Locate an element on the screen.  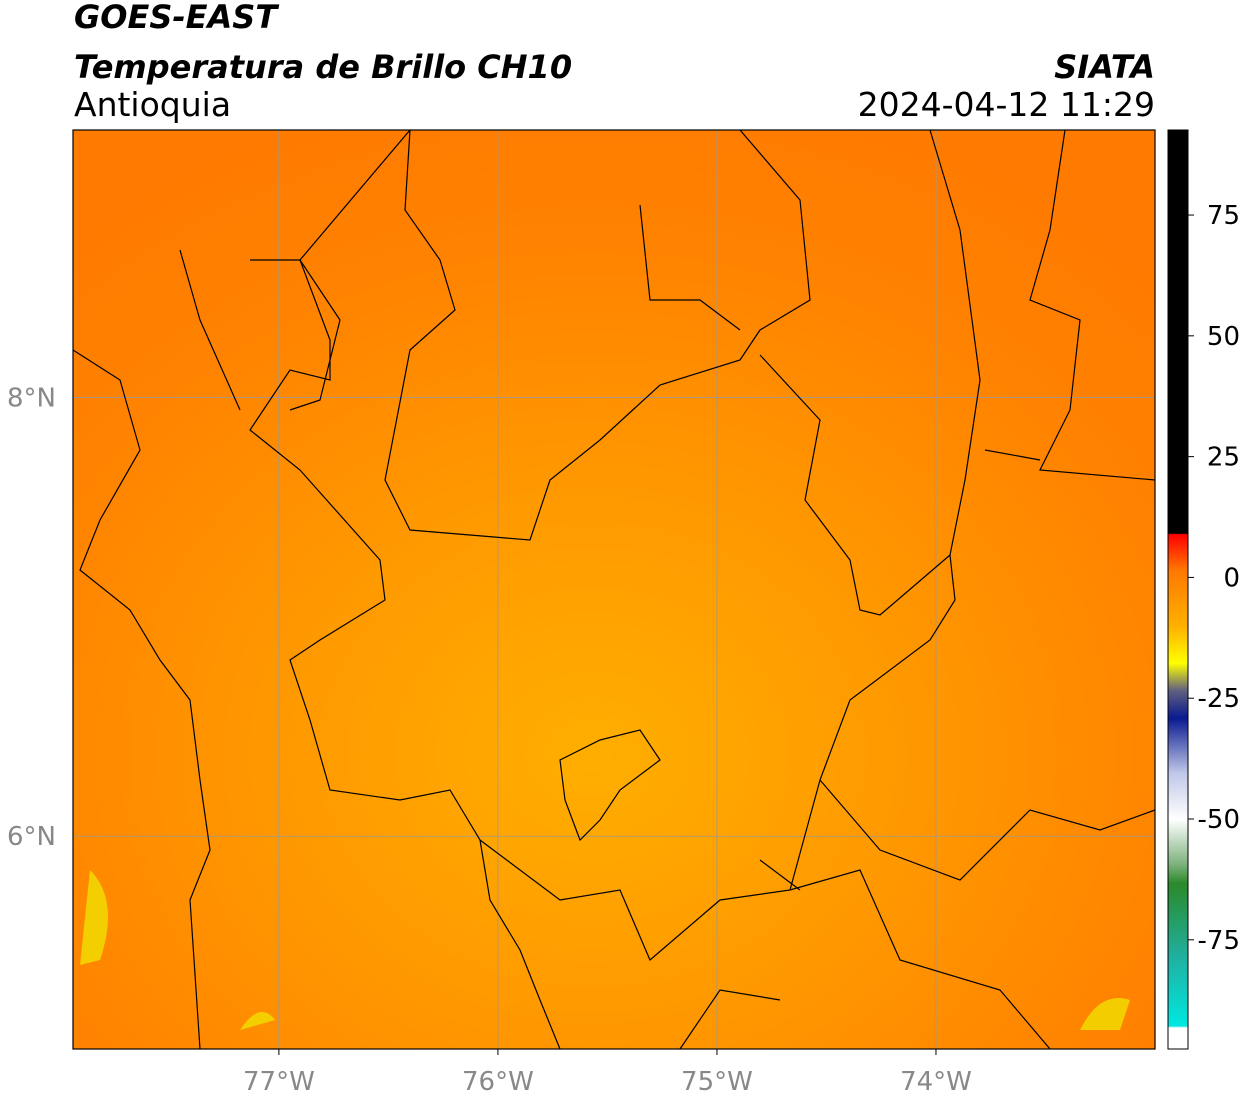
colorbar-tick-label: 75 is located at coordinates (1223, 216).